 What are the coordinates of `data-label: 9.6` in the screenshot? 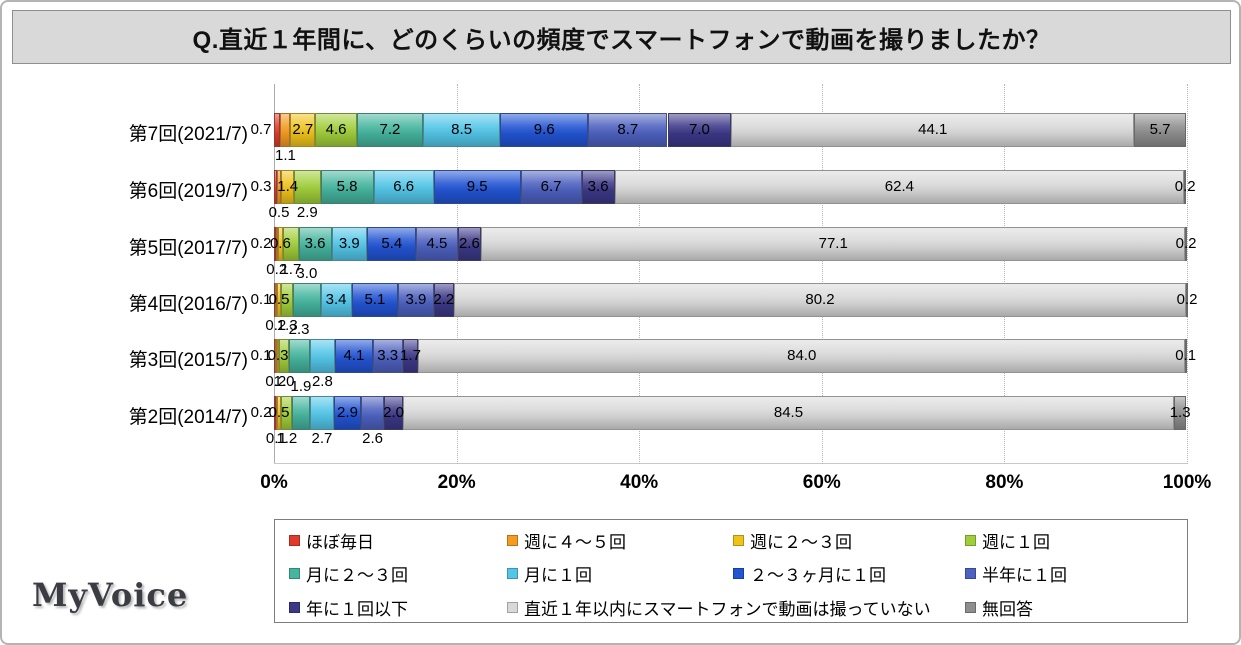 It's located at (544, 129).